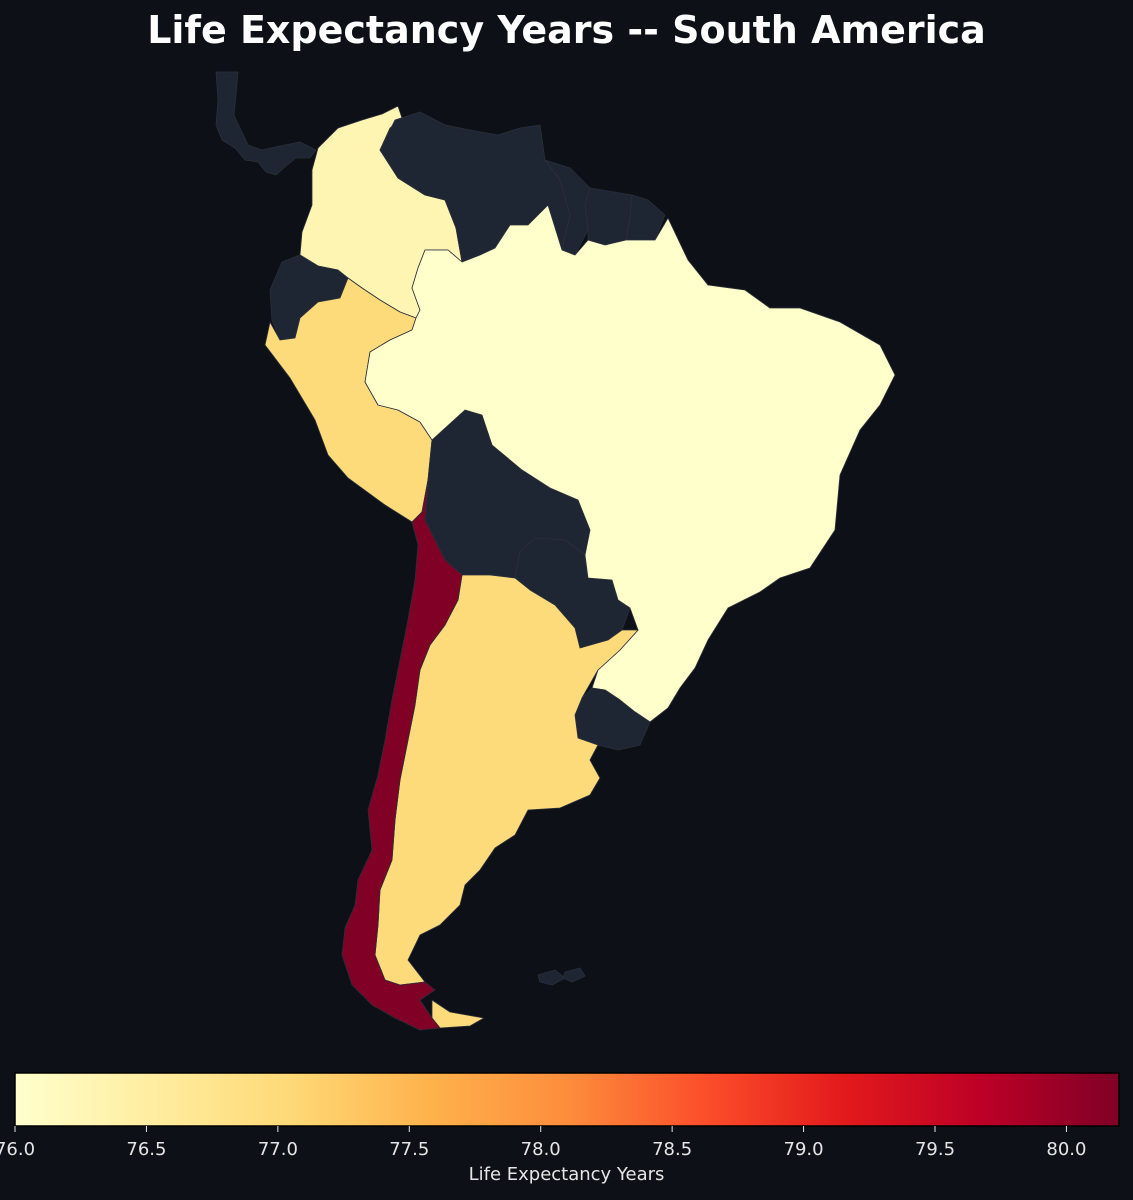 The image size is (1133, 1200). Describe the element at coordinates (541, 1149) in the screenshot. I see `colorbar-tick-label: 78.0` at that location.